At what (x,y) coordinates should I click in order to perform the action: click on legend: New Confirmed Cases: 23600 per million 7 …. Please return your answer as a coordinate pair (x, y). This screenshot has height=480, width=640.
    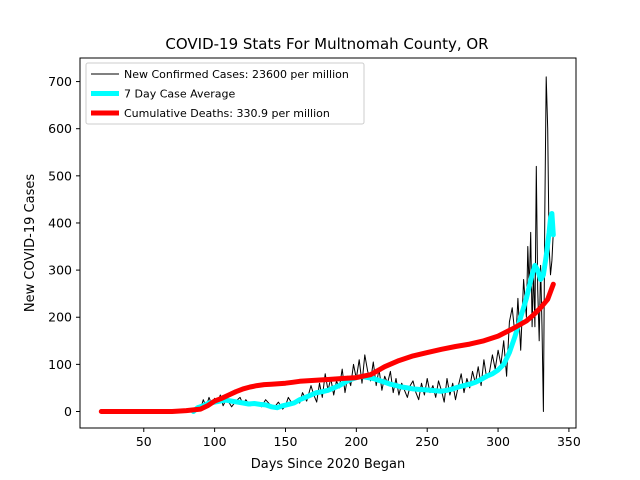
    Looking at the image, I should click on (225, 93).